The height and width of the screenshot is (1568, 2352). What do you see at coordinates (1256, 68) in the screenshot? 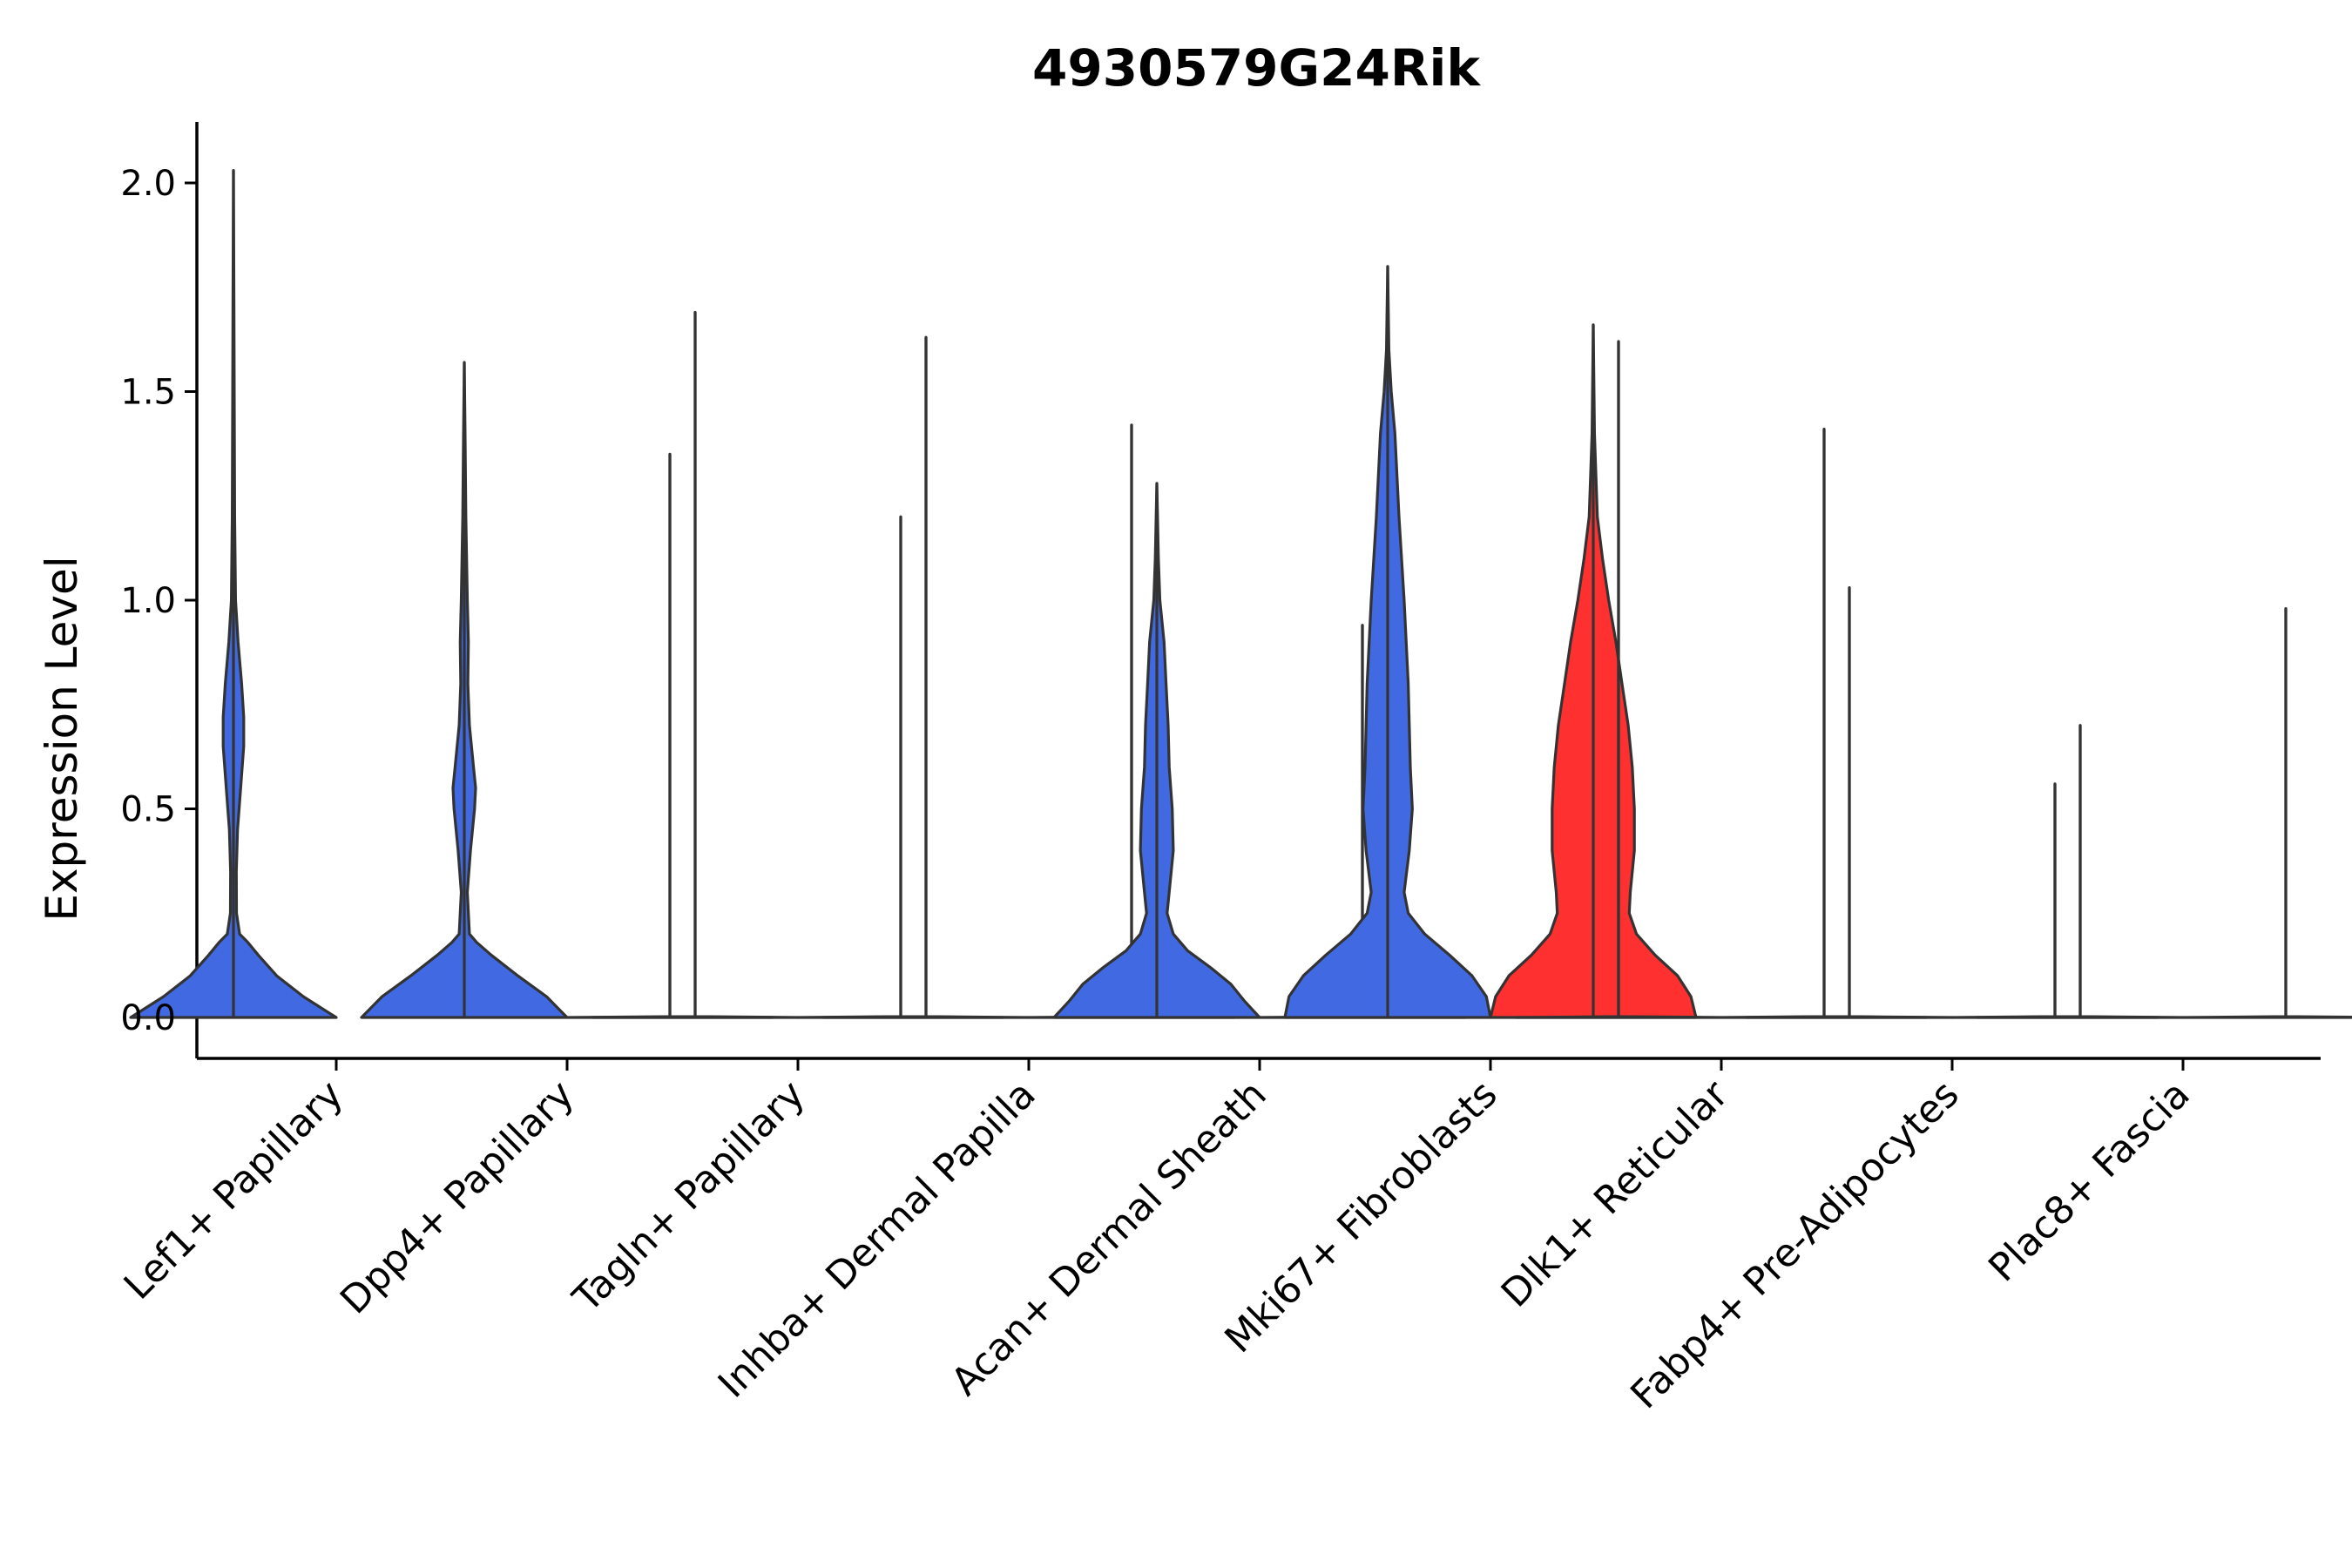
I see `chart-title: 4930579G24Rik` at bounding box center [1256, 68].